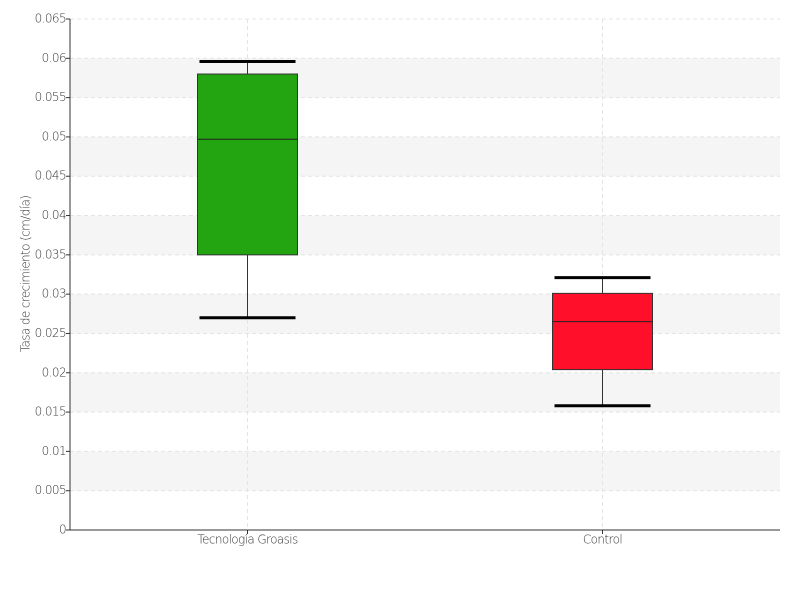 The height and width of the screenshot is (600, 800). Describe the element at coordinates (54, 451) in the screenshot. I see `y-tick-label: 0.01` at that location.